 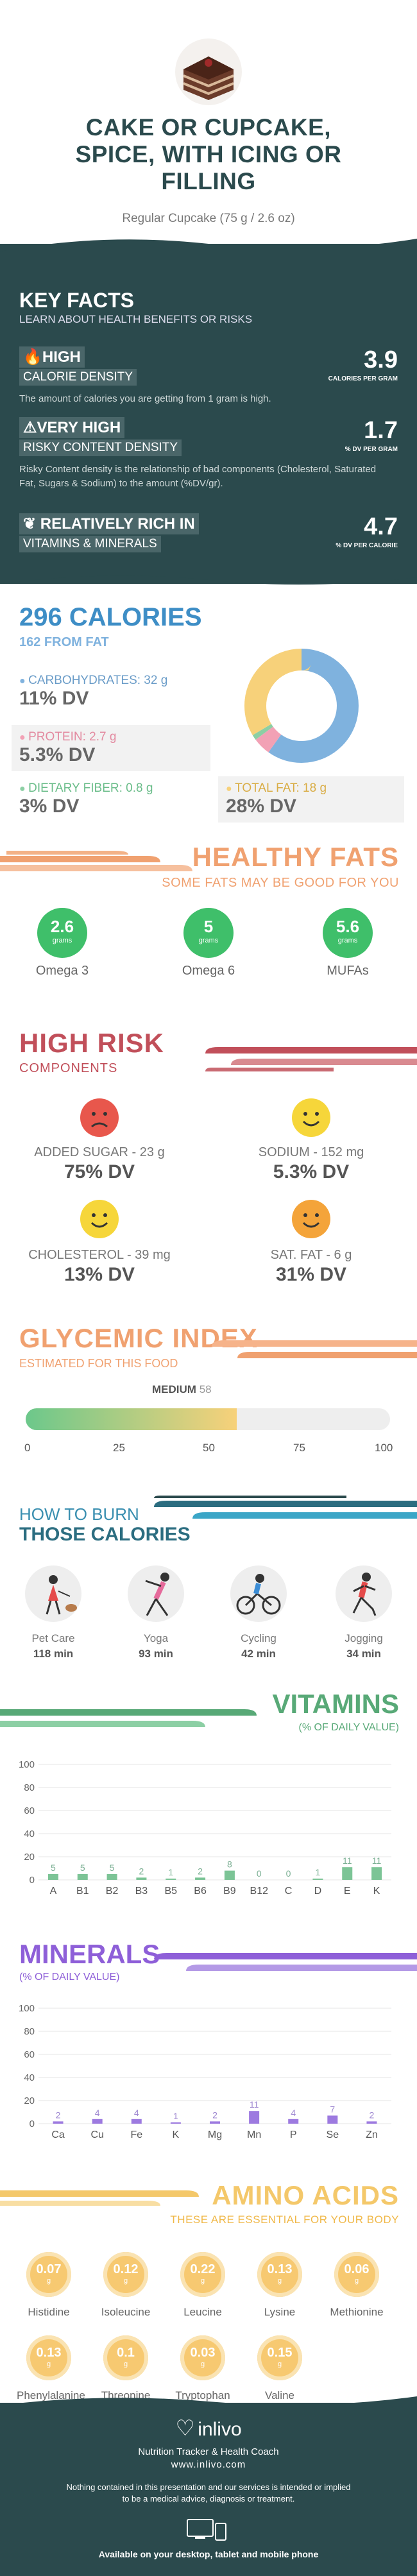 What do you see at coordinates (76, 300) in the screenshot?
I see `key-facts-title: KEY FACTS` at bounding box center [76, 300].